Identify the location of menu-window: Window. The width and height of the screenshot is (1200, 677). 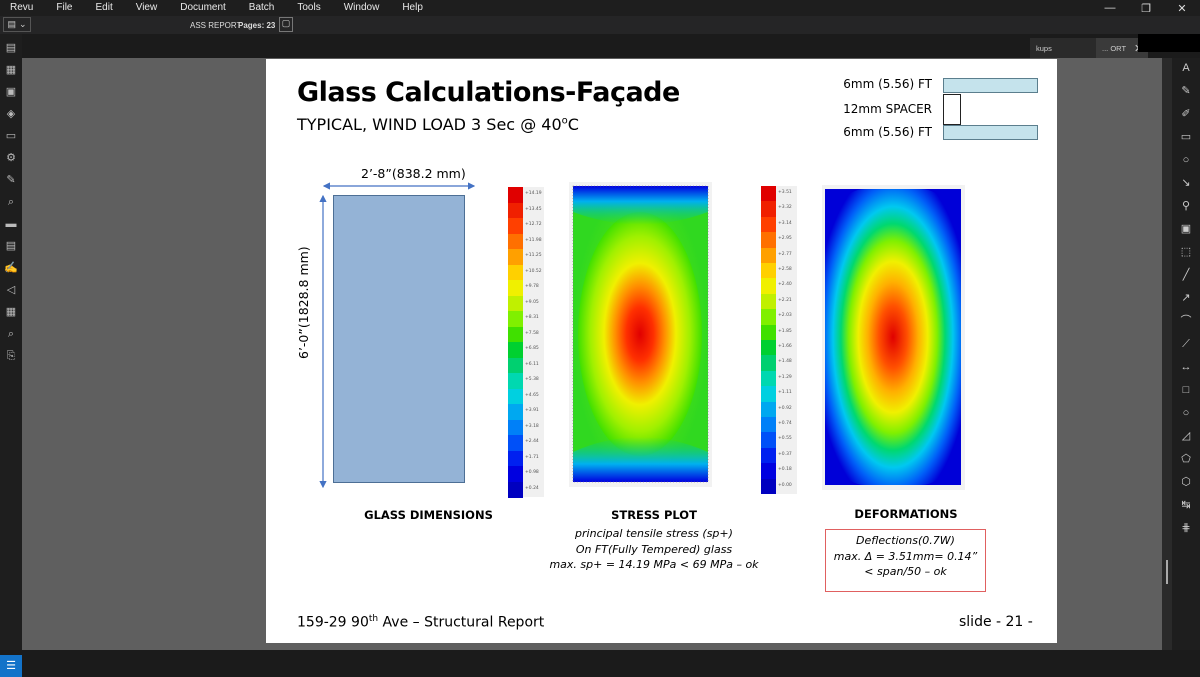
(361, 7).